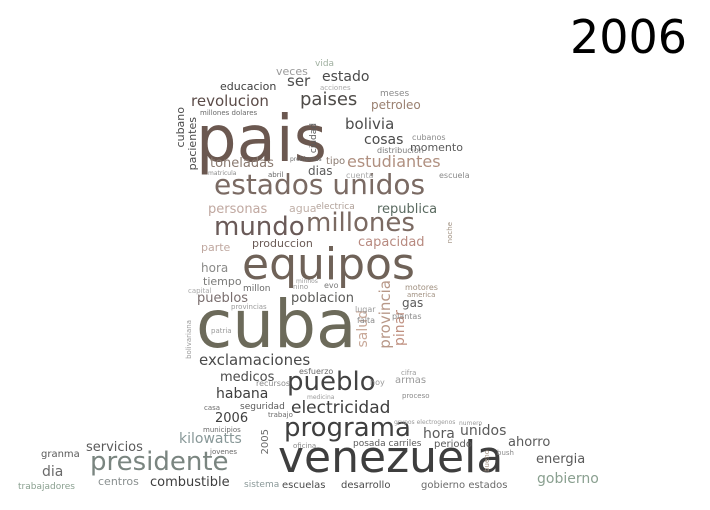  Describe the element at coordinates (366, 320) in the screenshot. I see `cloud-word: falta` at that location.